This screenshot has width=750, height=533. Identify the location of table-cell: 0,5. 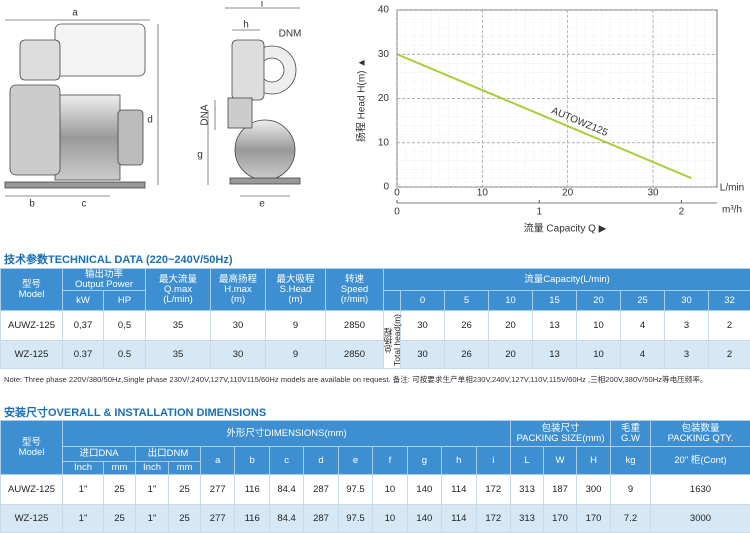
(124, 325).